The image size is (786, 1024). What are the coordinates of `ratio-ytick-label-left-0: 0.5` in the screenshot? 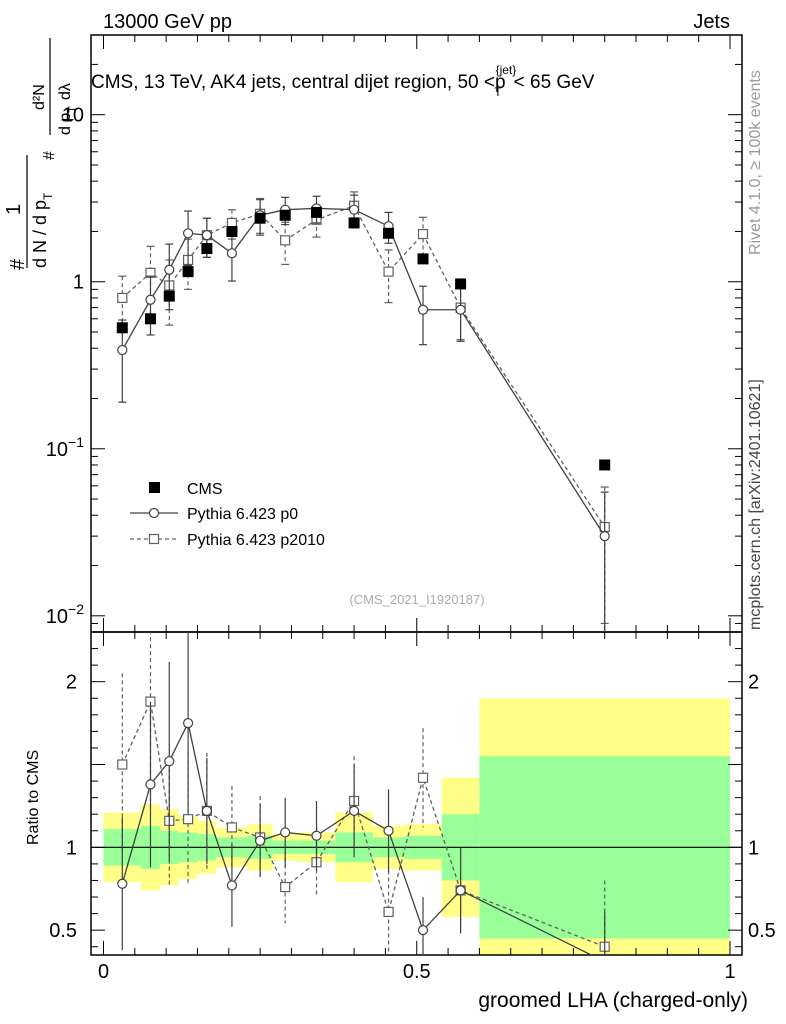 It's located at (63, 931).